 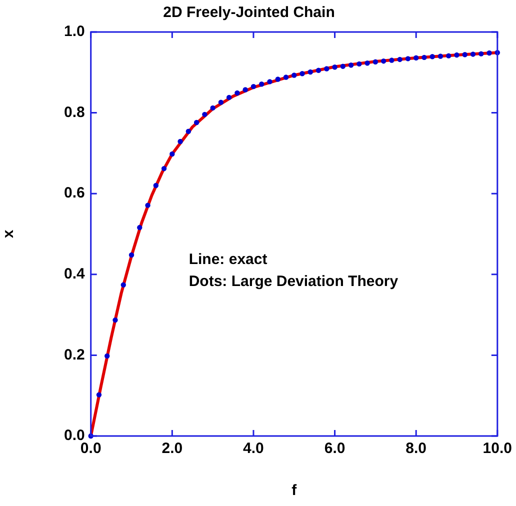 I want to click on x-tick-label: 4.0, so click(x=253, y=449).